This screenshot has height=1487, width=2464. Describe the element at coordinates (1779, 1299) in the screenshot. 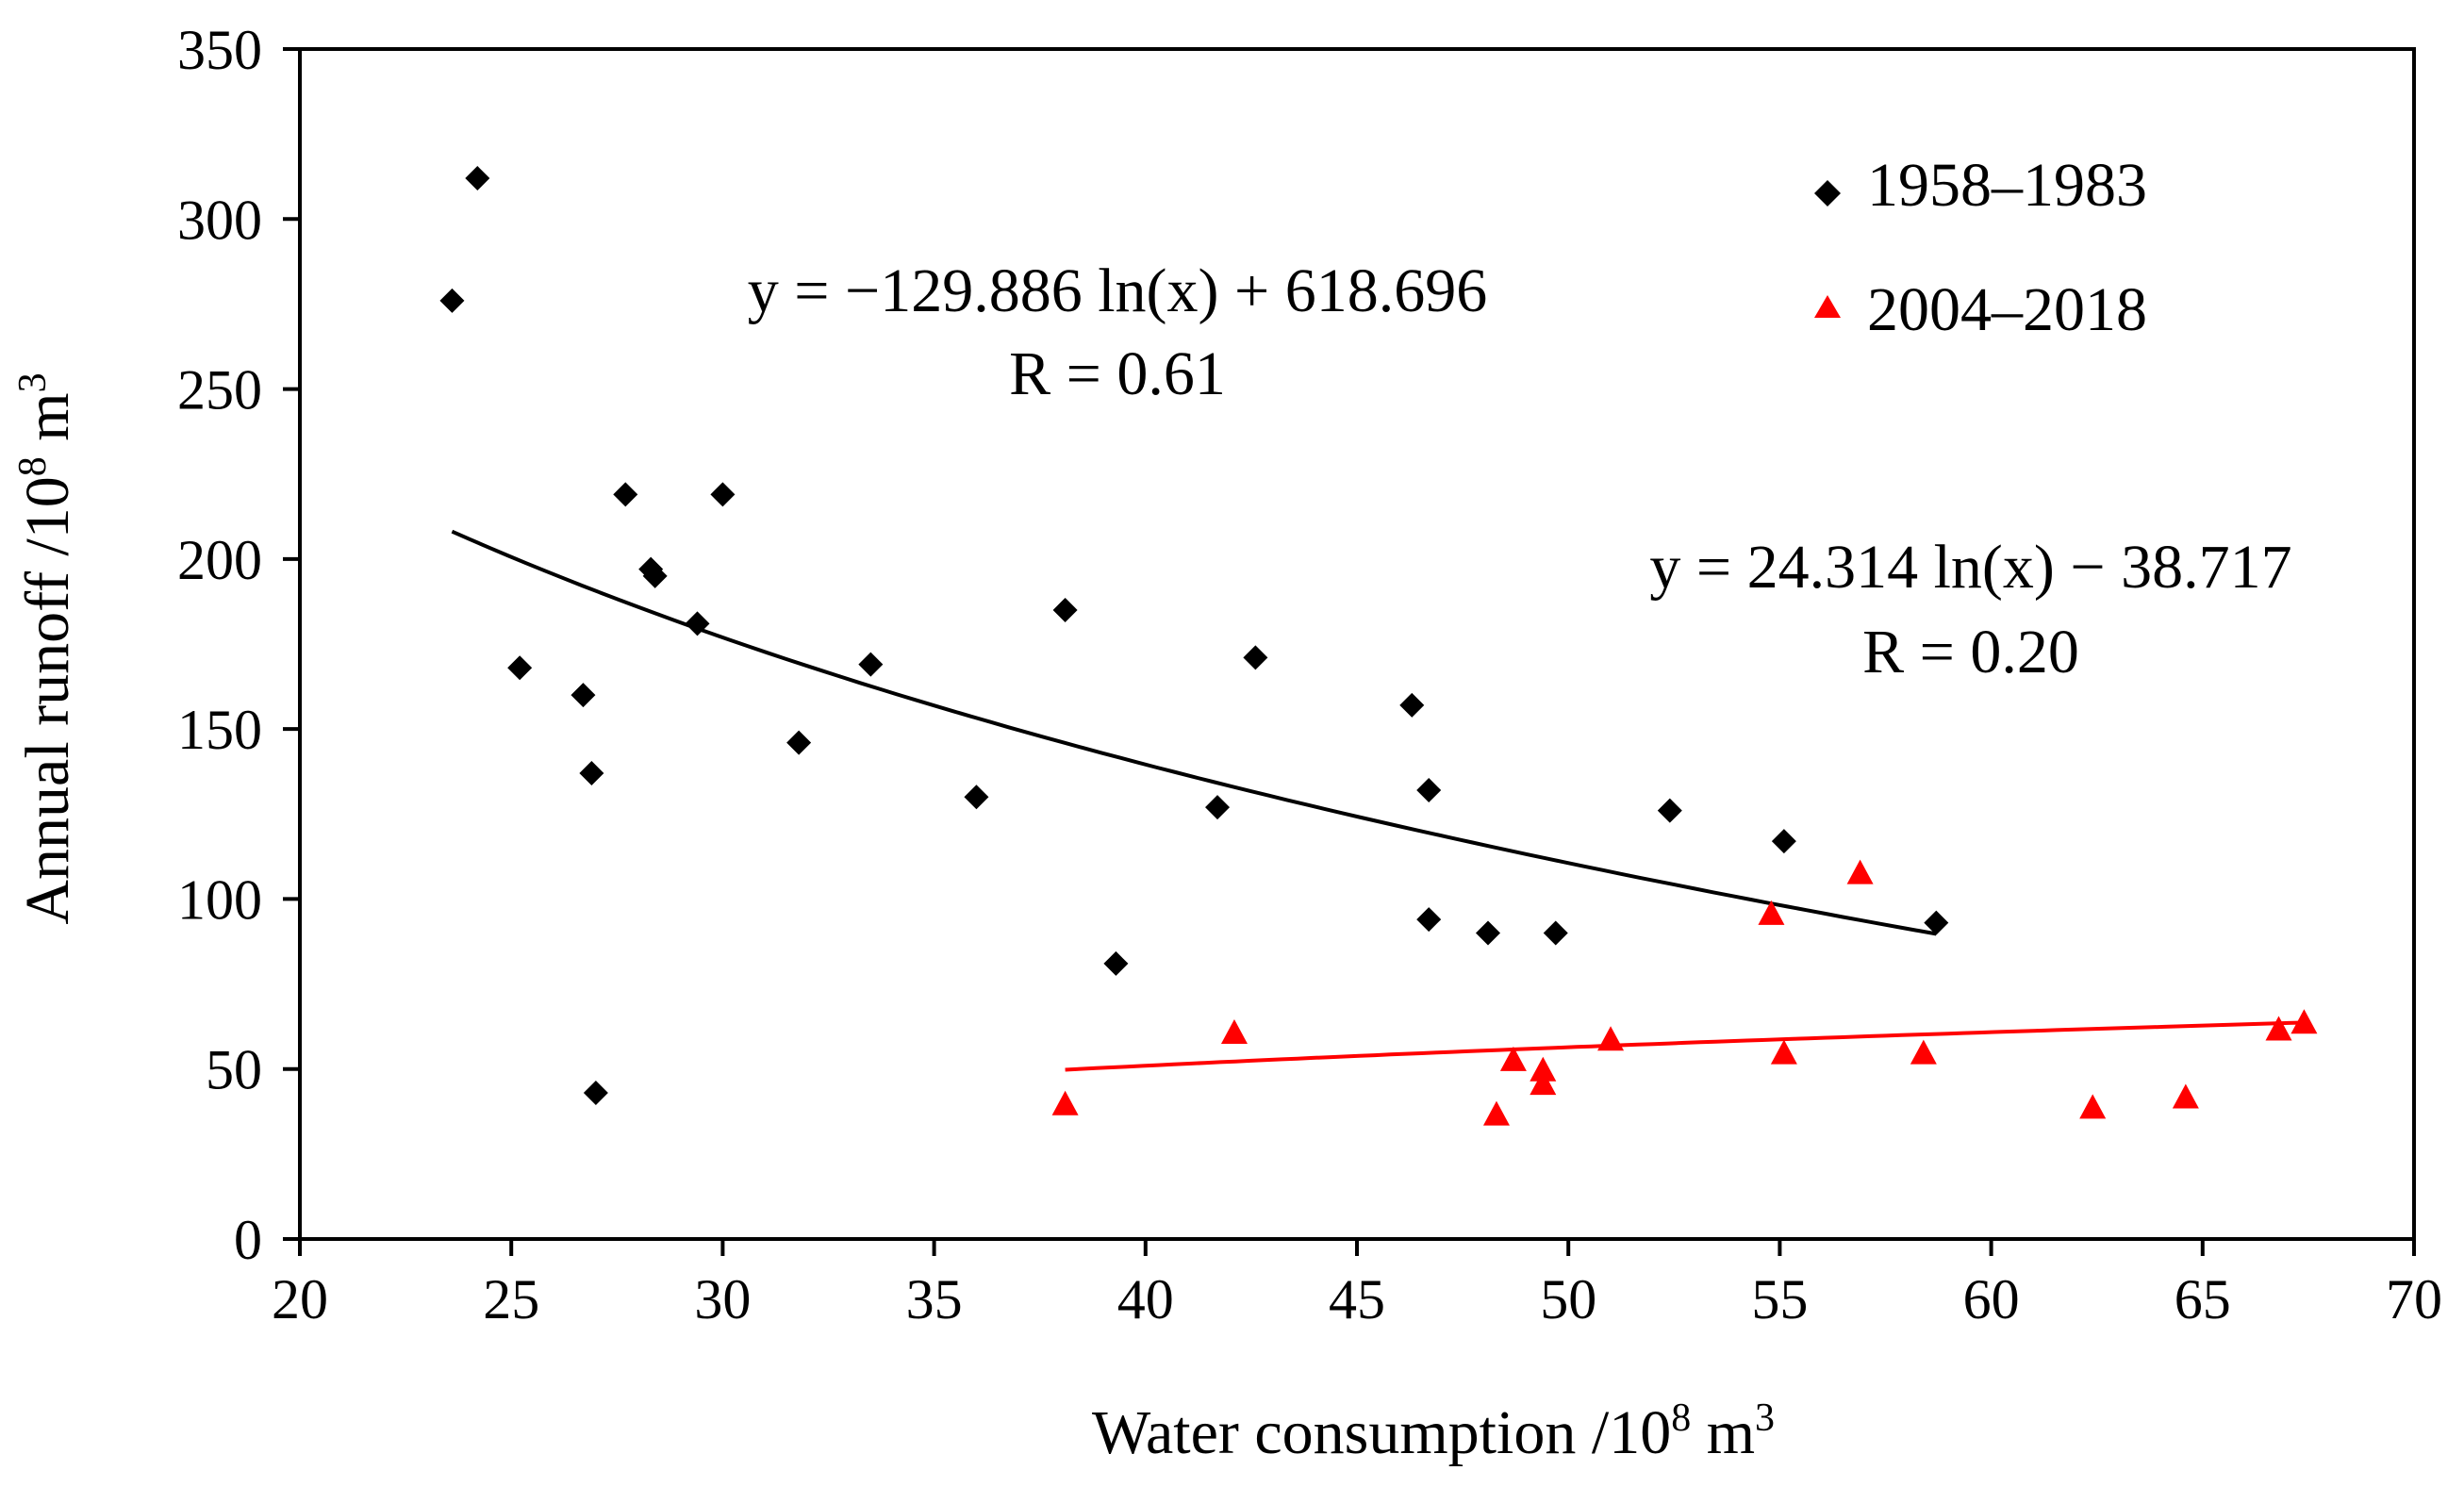

I see `x-tick-label: 55` at that location.